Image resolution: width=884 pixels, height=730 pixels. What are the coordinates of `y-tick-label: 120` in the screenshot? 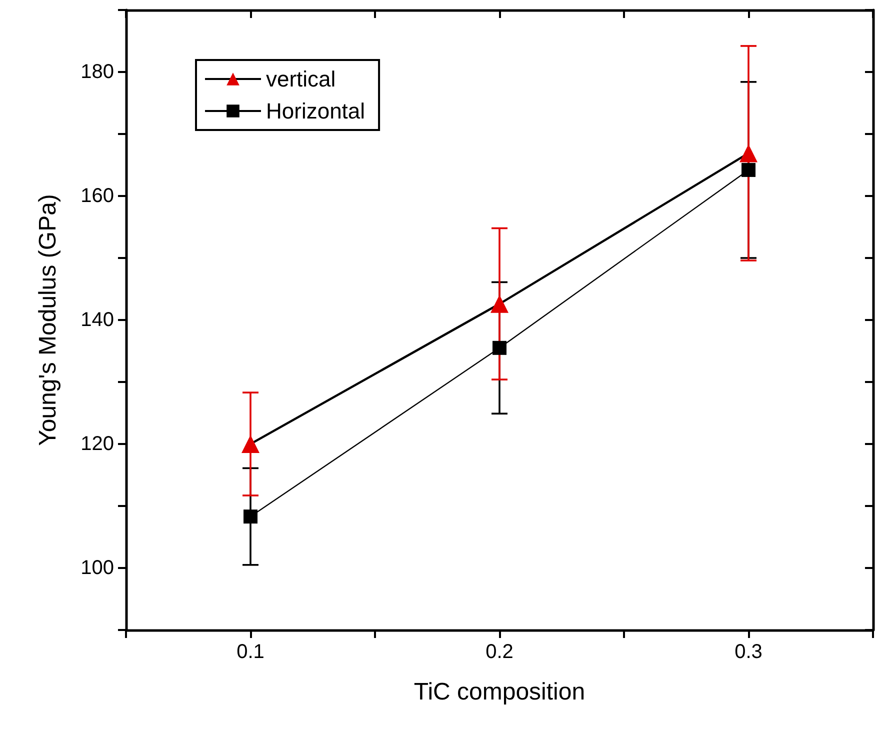 It's located at (97, 444).